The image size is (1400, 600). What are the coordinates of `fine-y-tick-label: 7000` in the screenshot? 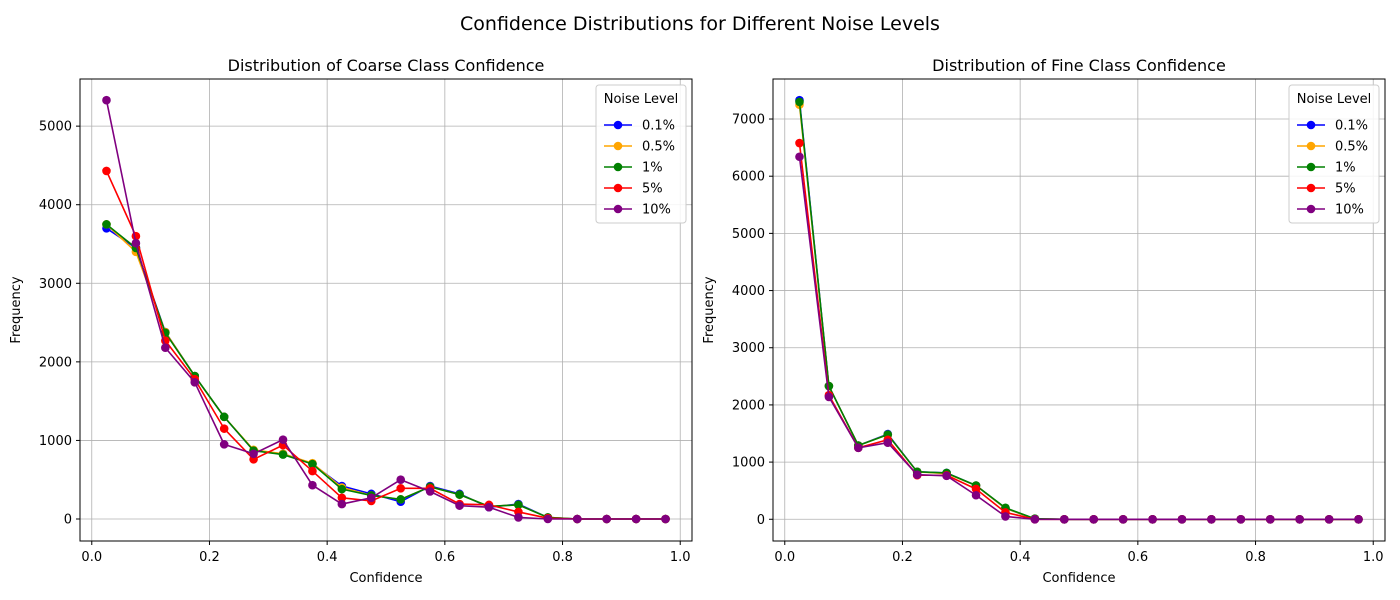 It's located at (748, 120).